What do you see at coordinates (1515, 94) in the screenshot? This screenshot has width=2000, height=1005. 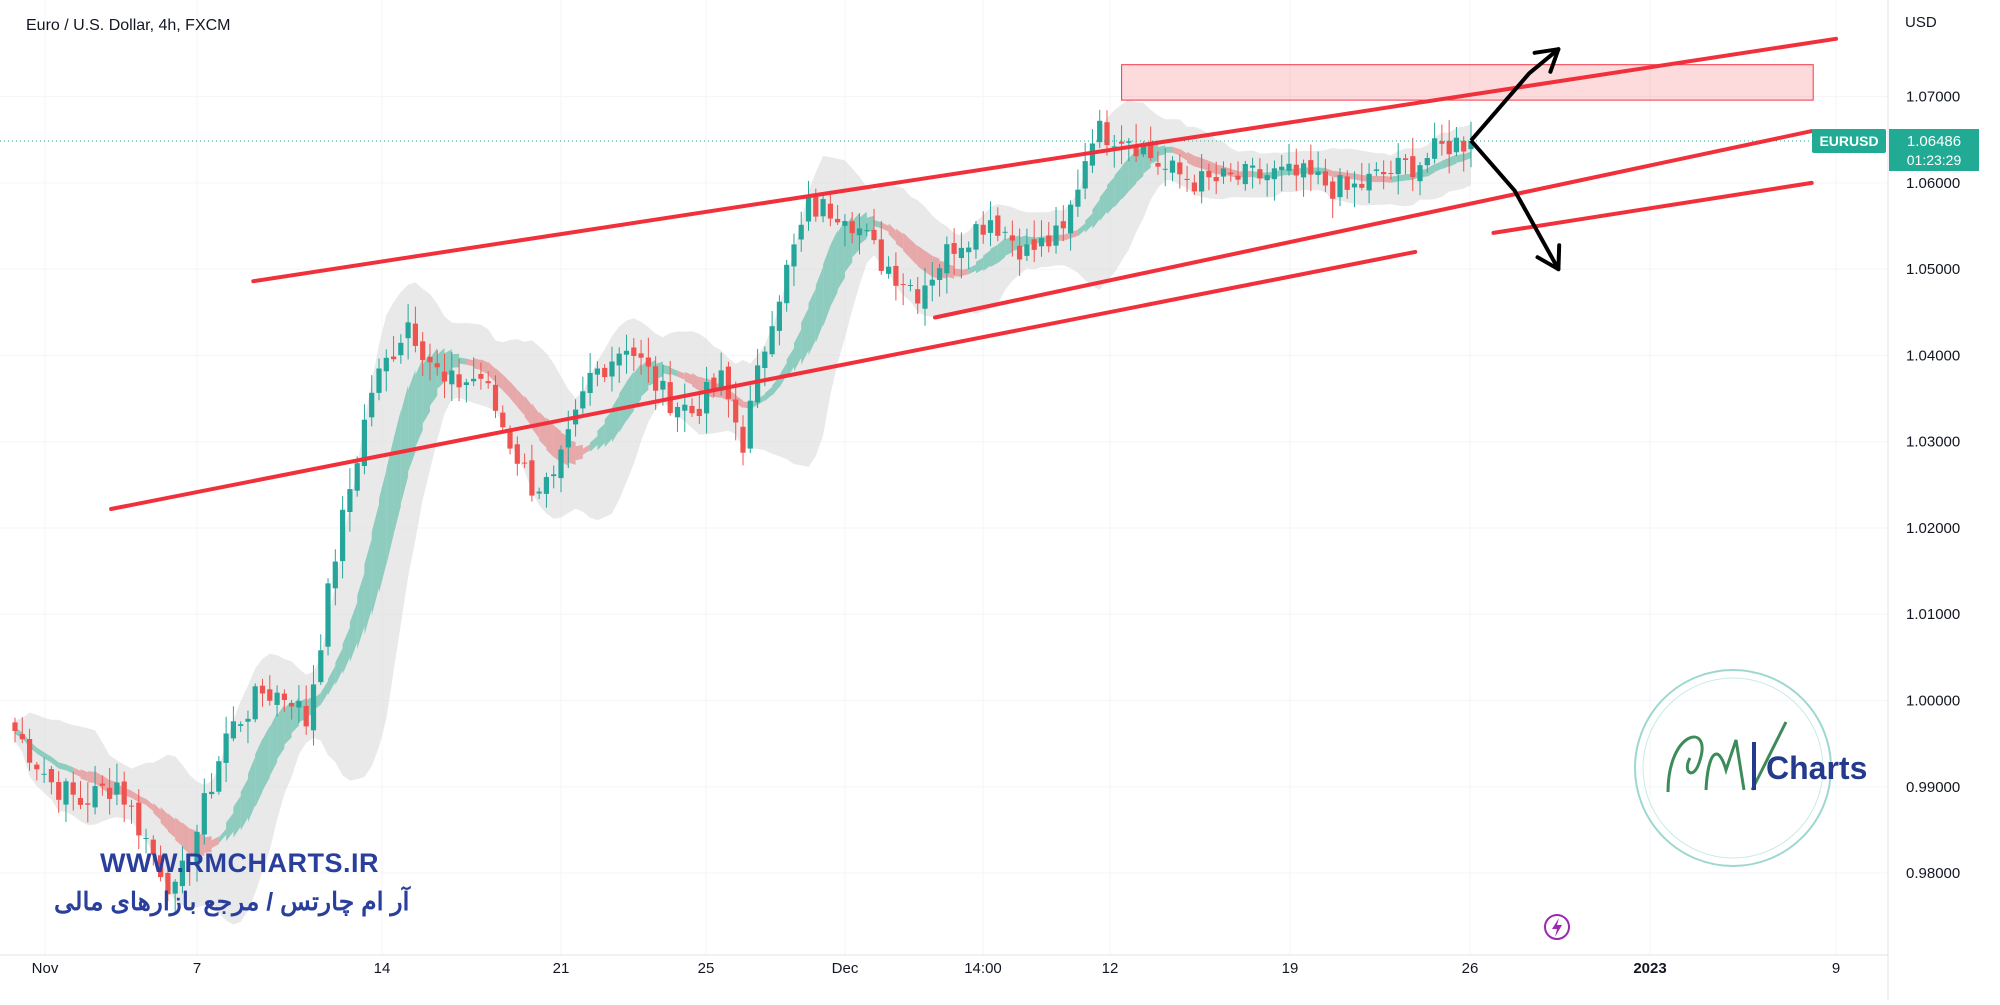 I see `projection-arrow-up` at bounding box center [1515, 94].